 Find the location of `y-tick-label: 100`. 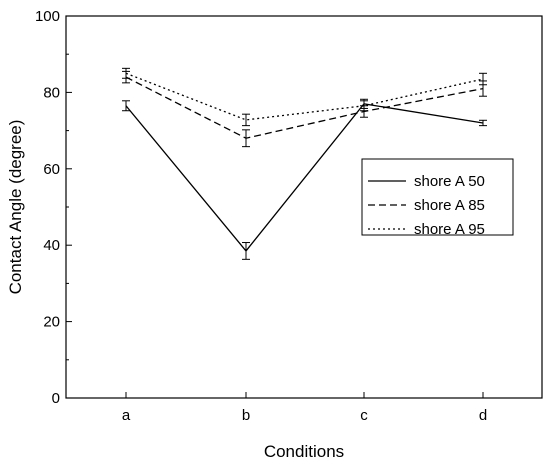

y-tick-label: 100 is located at coordinates (47, 16).